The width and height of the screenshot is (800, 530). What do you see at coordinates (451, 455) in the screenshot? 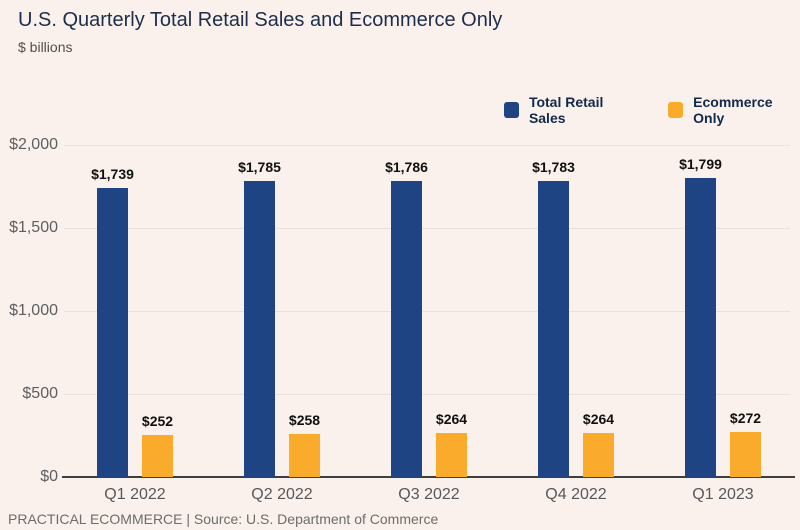
I see `bar-ecommerce-only-q3-2022` at bounding box center [451, 455].